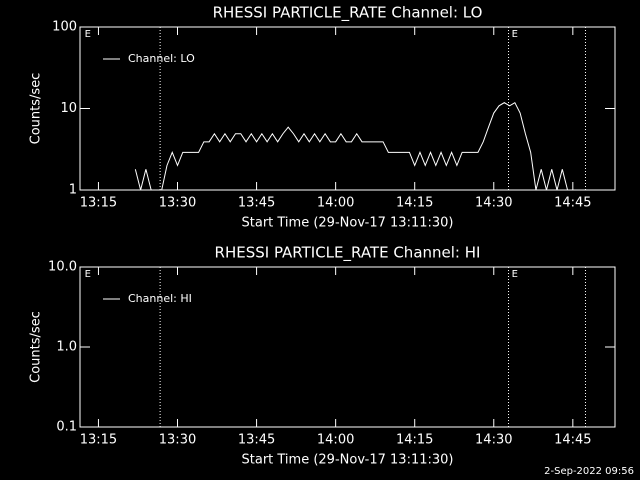  What do you see at coordinates (160, 298) in the screenshot?
I see `legend-label: Channel: HI` at bounding box center [160, 298].